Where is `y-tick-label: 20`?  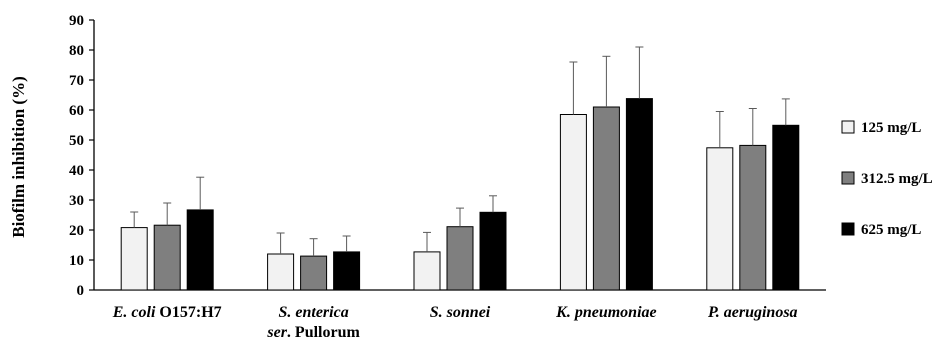
y-tick-label: 20 is located at coordinates (76, 231).